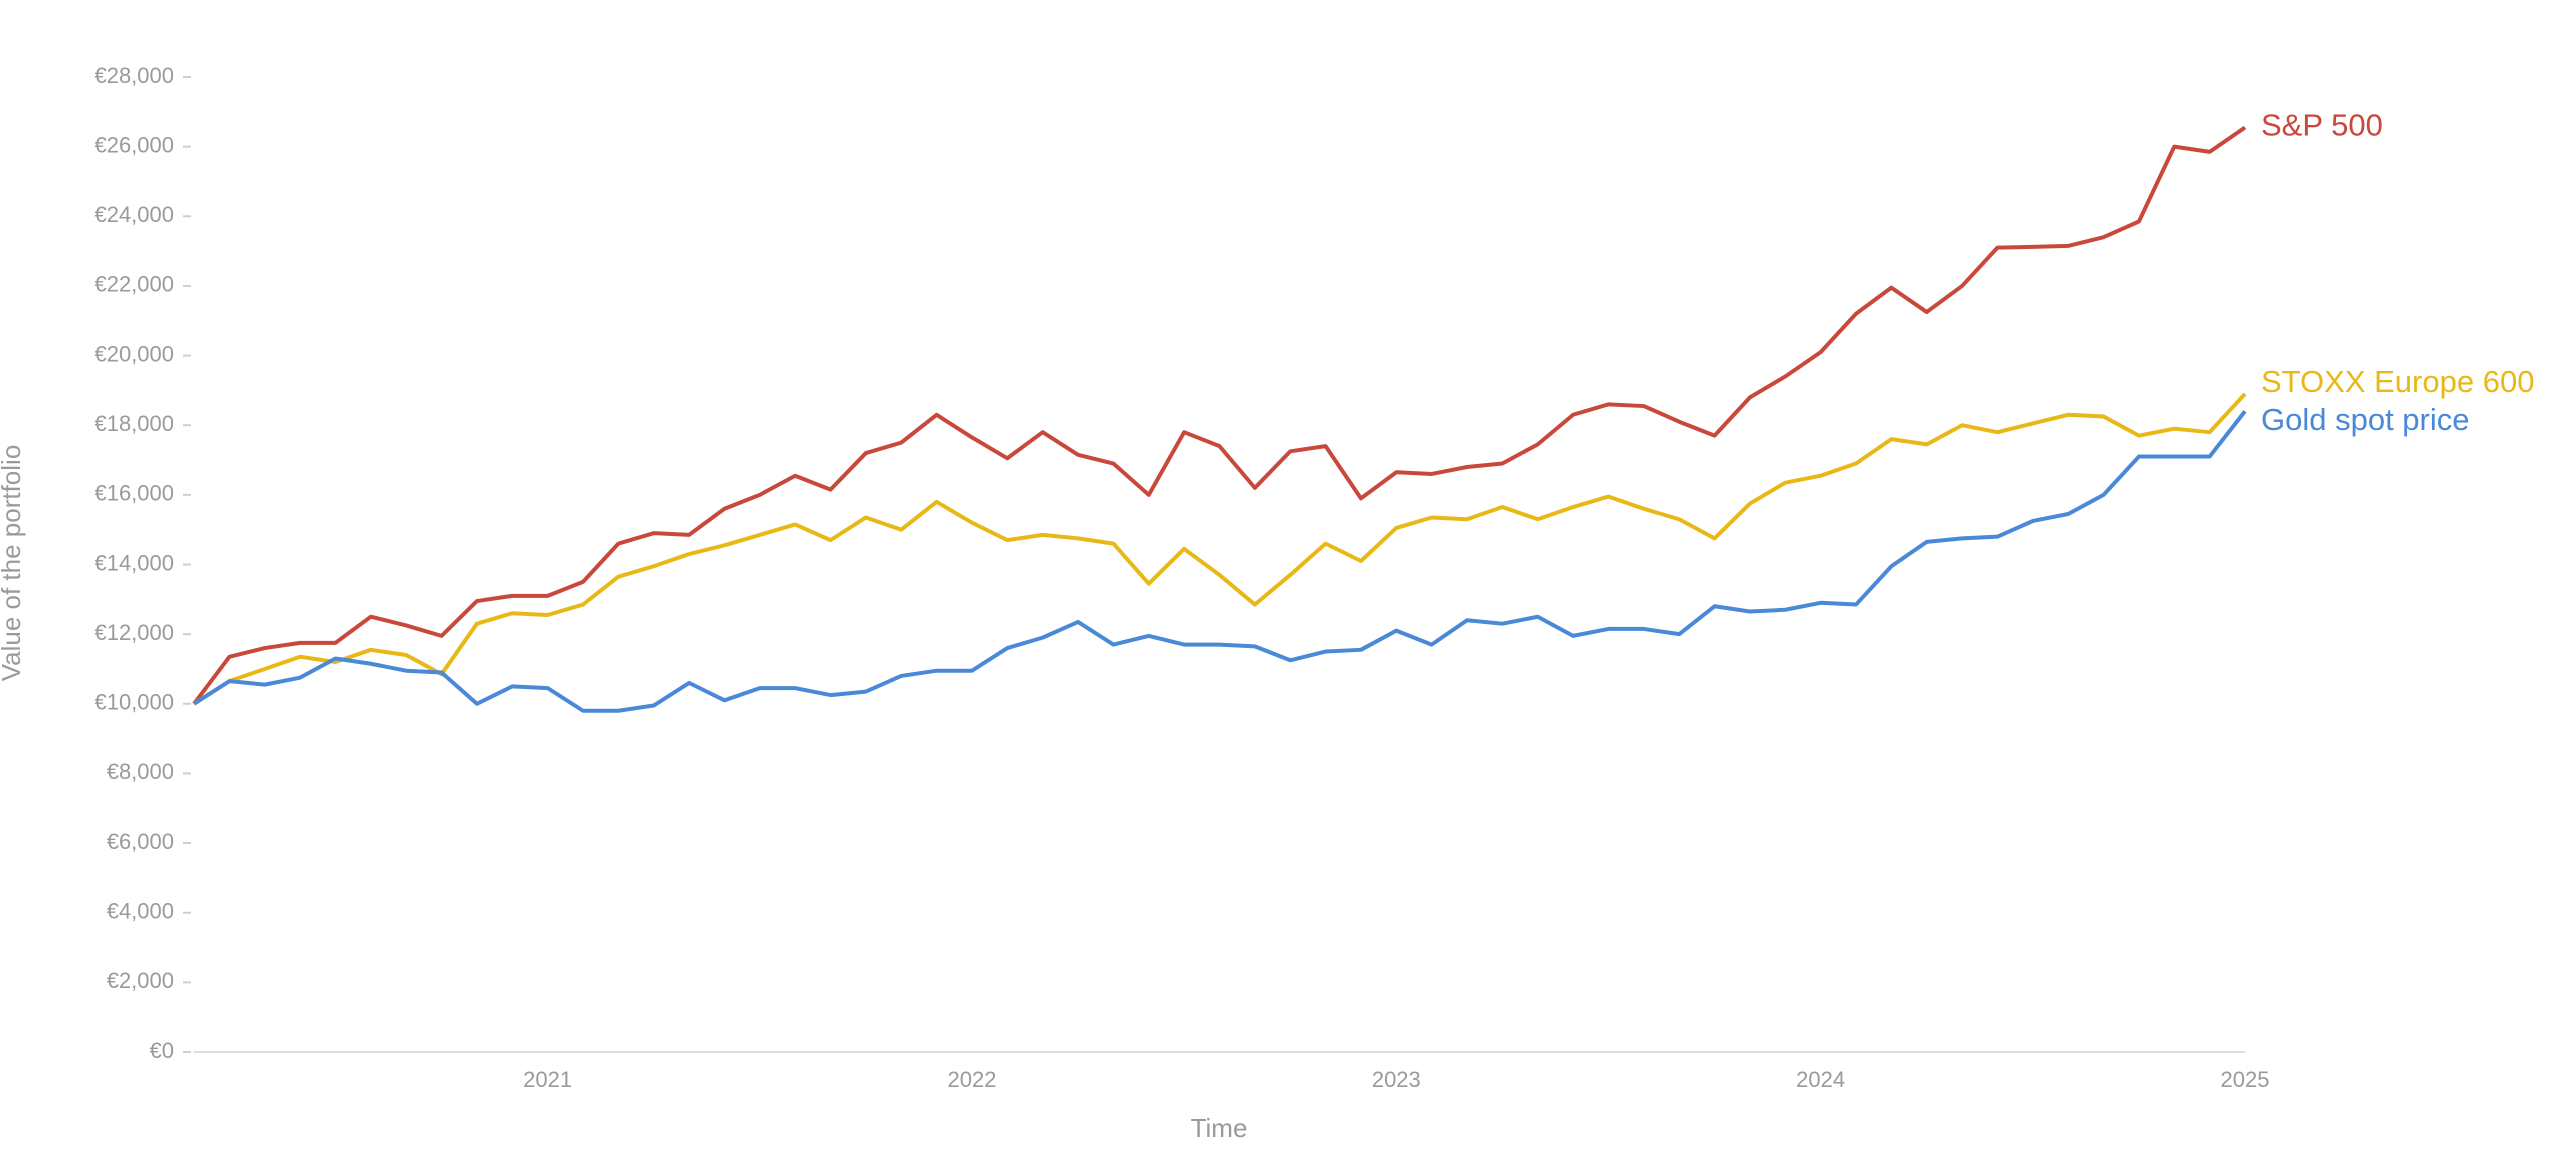  What do you see at coordinates (140, 911) in the screenshot?
I see `y-tick-label: €4,000` at bounding box center [140, 911].